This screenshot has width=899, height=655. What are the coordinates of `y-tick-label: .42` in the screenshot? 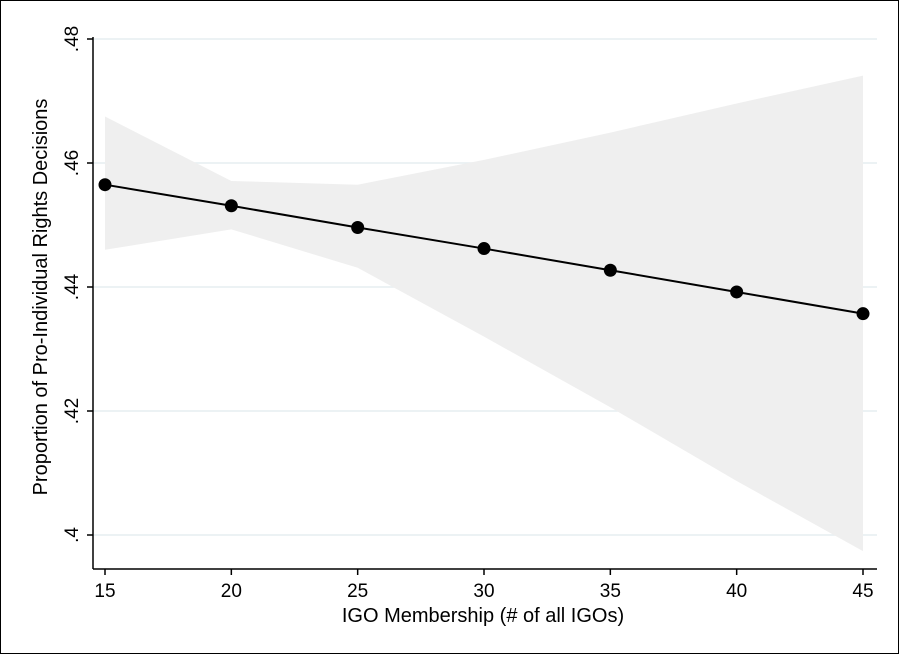 It's located at (72, 411).